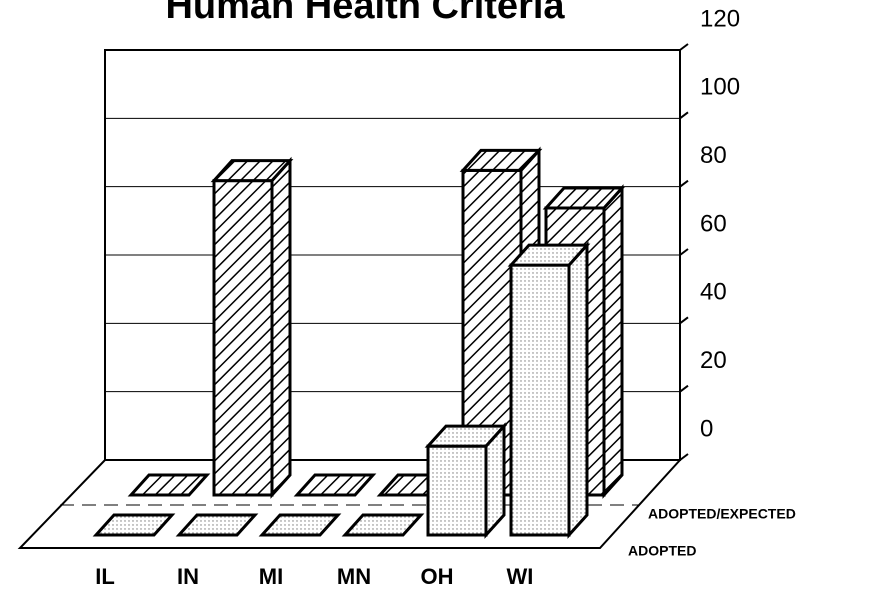 This screenshot has height=593, width=877. I want to click on y-tick-label: 60, so click(713, 223).